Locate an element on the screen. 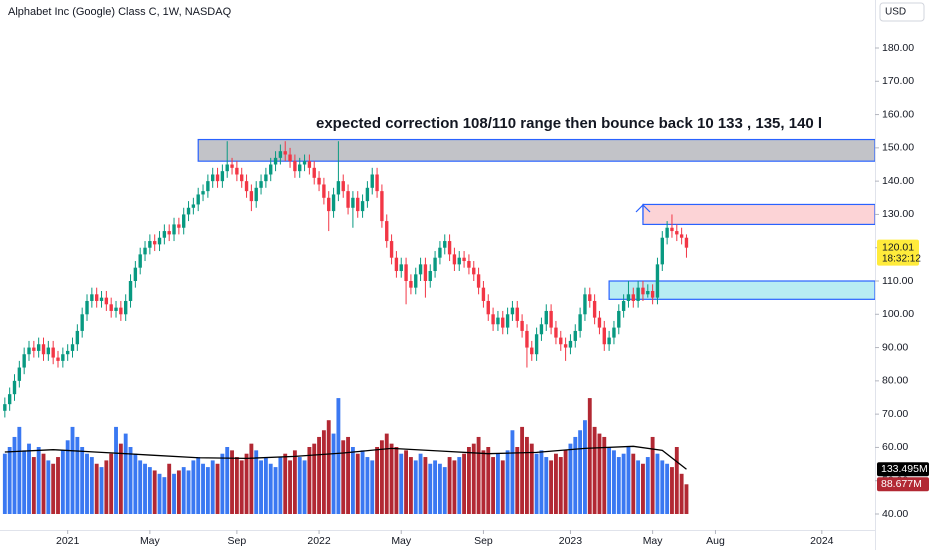 The image size is (932, 550). currency: USD is located at coordinates (895, 12).